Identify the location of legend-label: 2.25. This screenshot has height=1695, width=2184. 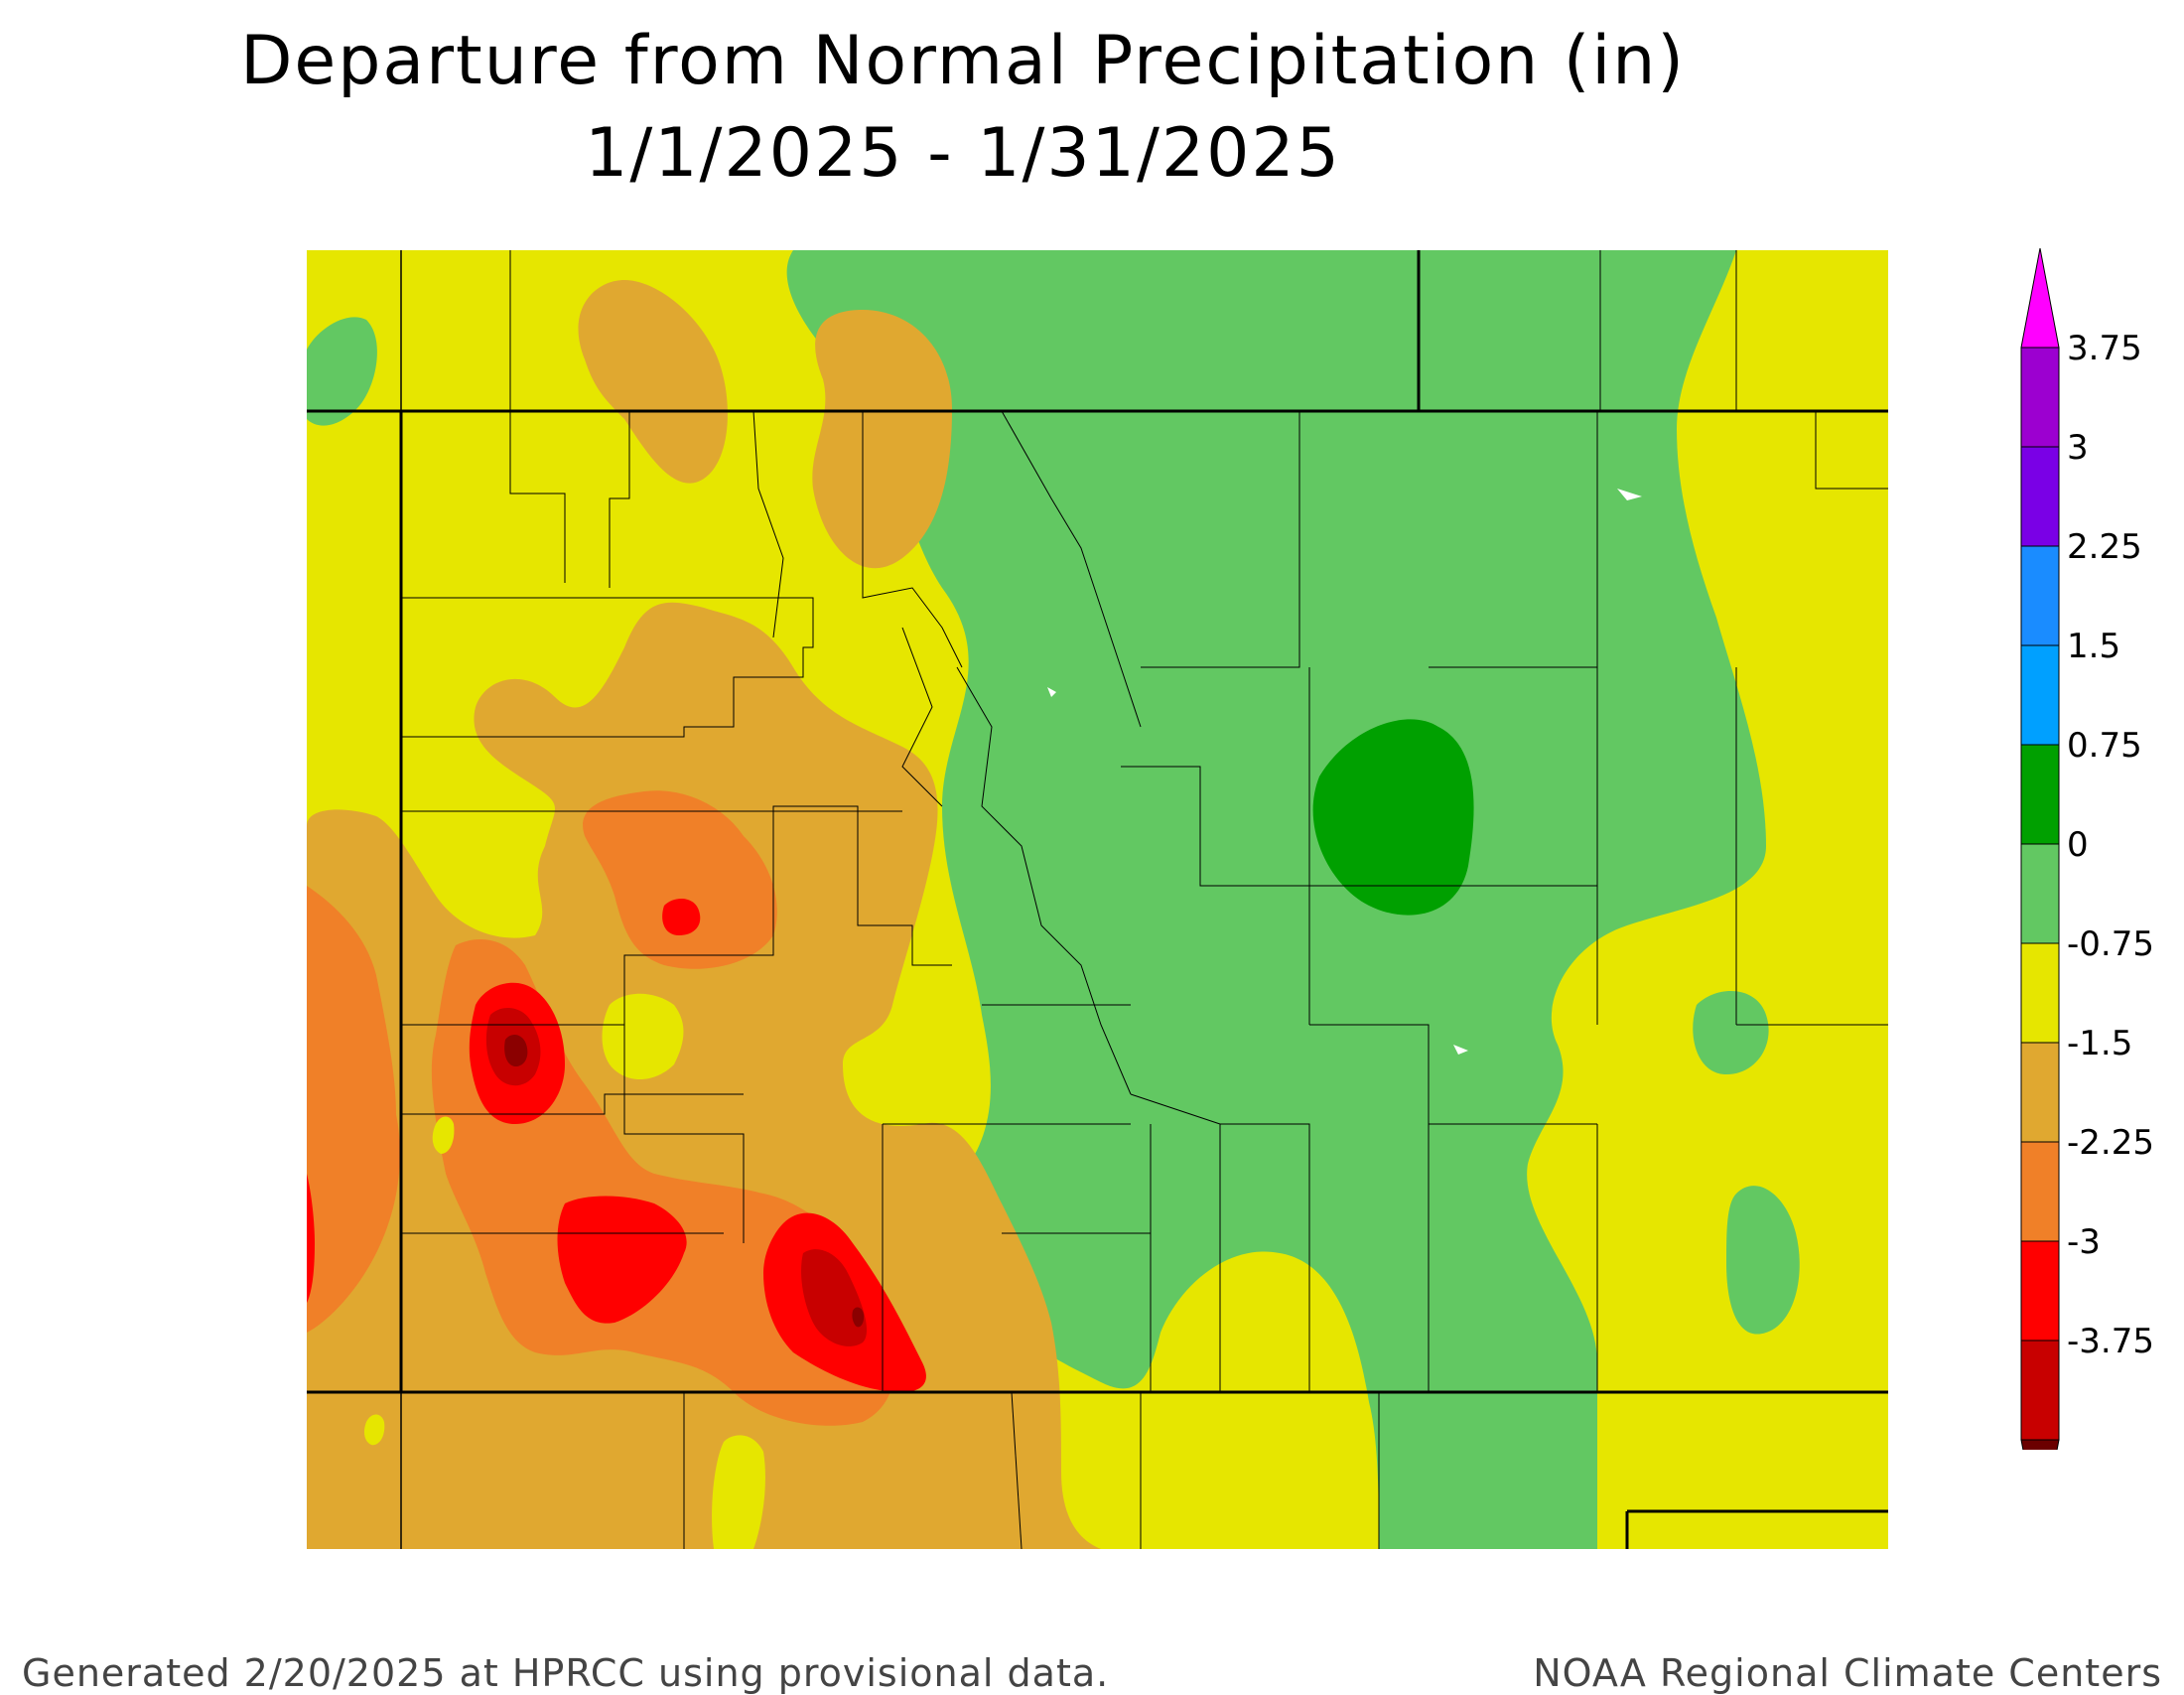
(2104, 547).